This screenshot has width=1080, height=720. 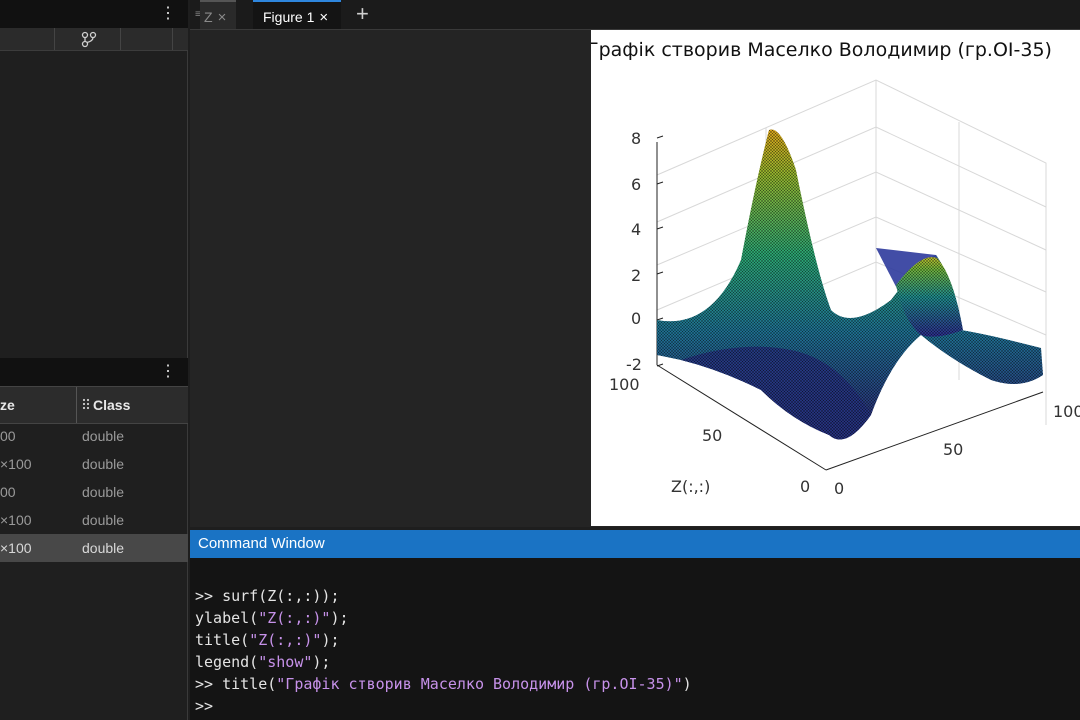 What do you see at coordinates (168, 371) in the screenshot?
I see `workspace-menu-icon: ⋮` at bounding box center [168, 371].